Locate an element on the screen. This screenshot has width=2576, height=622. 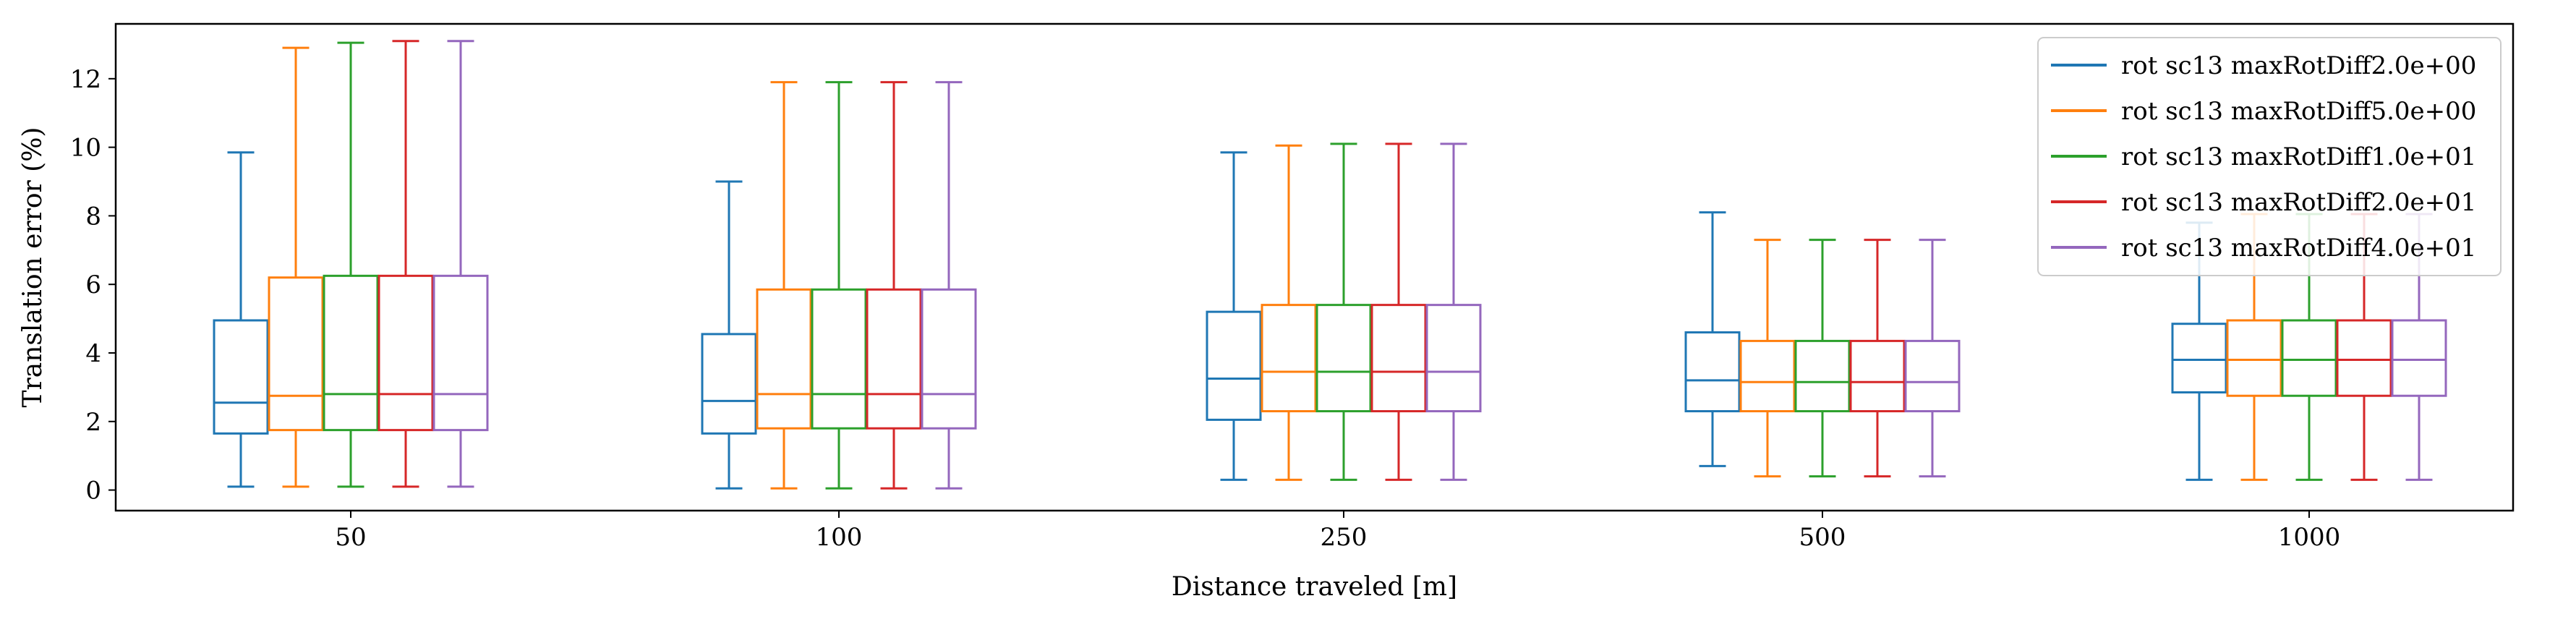
legend-frame is located at coordinates (2269, 156).